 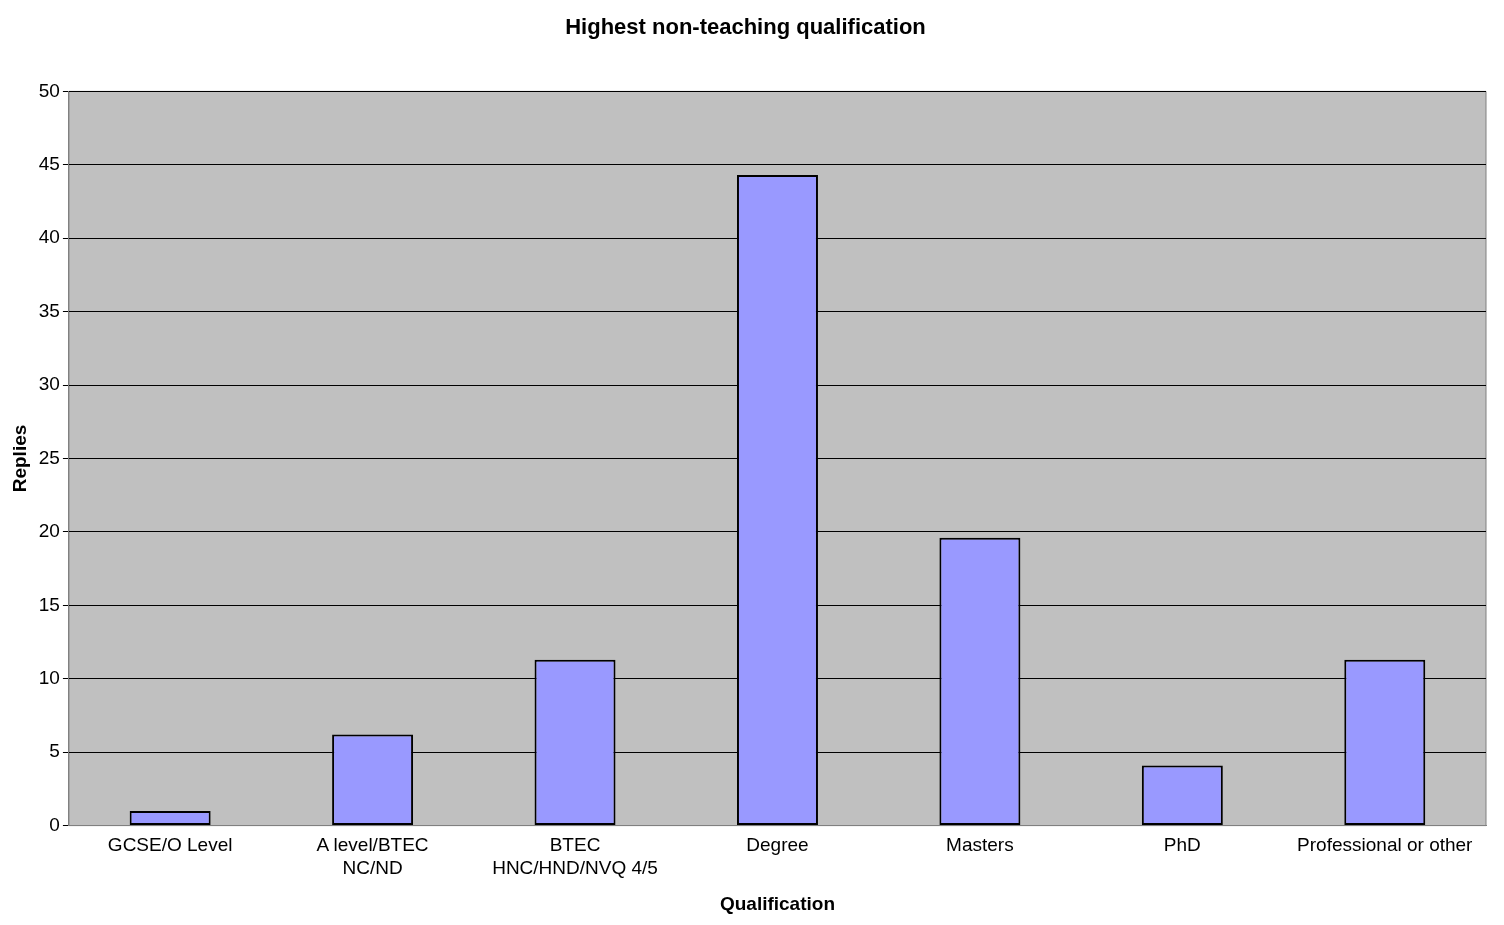 I want to click on x-tick-label: Professional or other, so click(x=1385, y=845).